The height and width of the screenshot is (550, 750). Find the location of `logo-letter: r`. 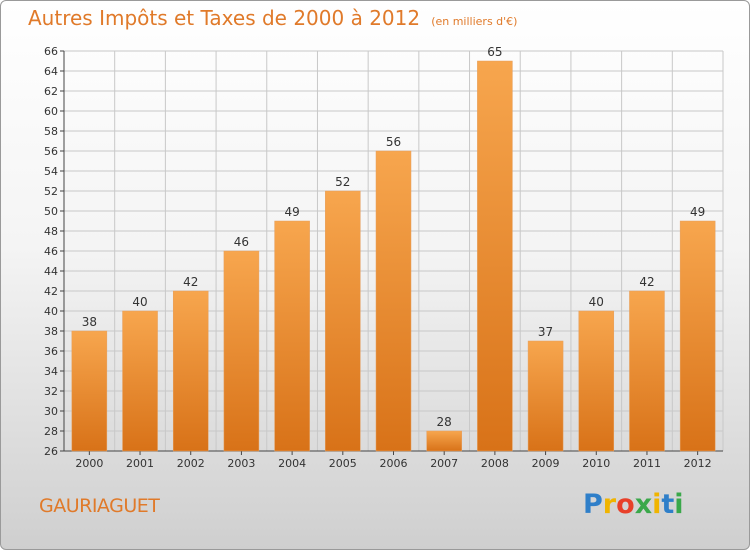

logo-letter: r is located at coordinates (609, 504).